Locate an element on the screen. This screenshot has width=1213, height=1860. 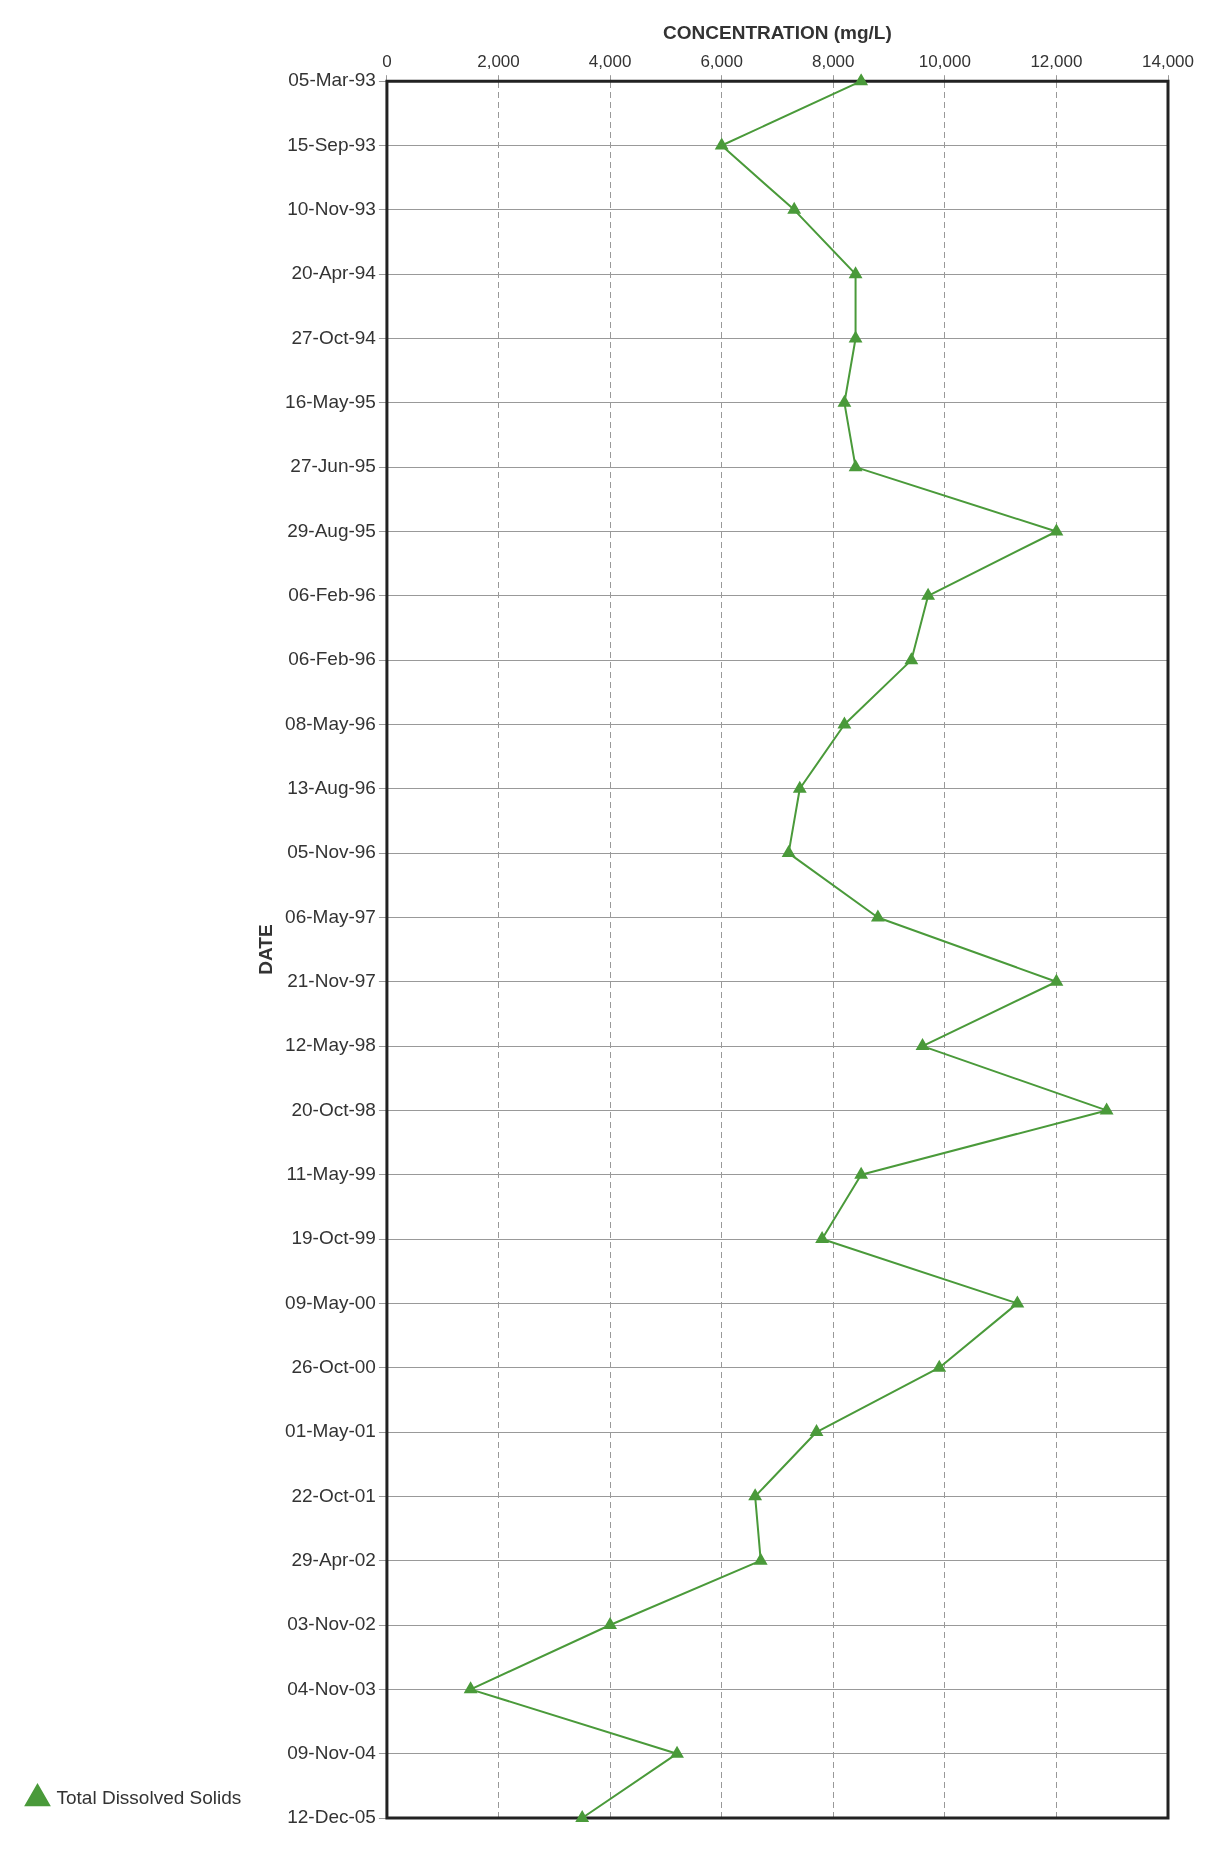
y-tick-label: 22-Oct-01 is located at coordinates (333, 1495).